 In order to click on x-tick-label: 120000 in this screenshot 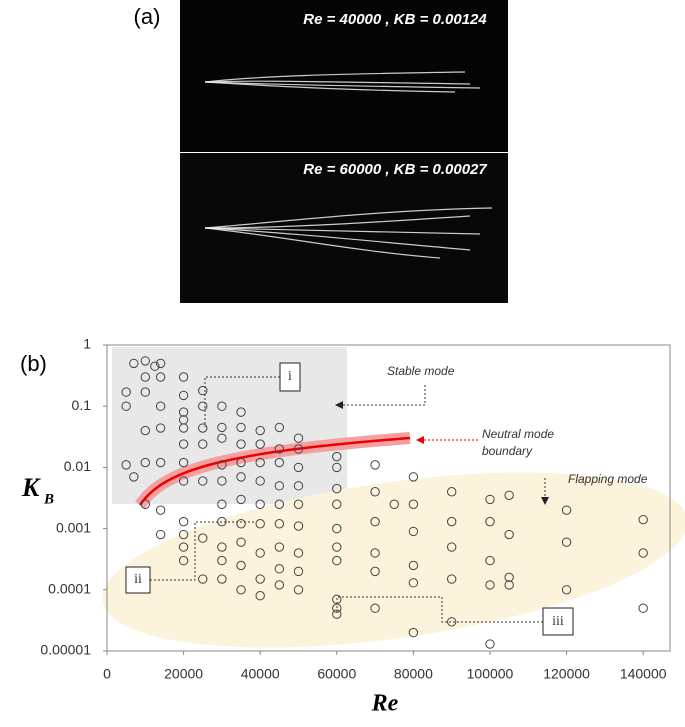, I will do `click(566, 674)`.